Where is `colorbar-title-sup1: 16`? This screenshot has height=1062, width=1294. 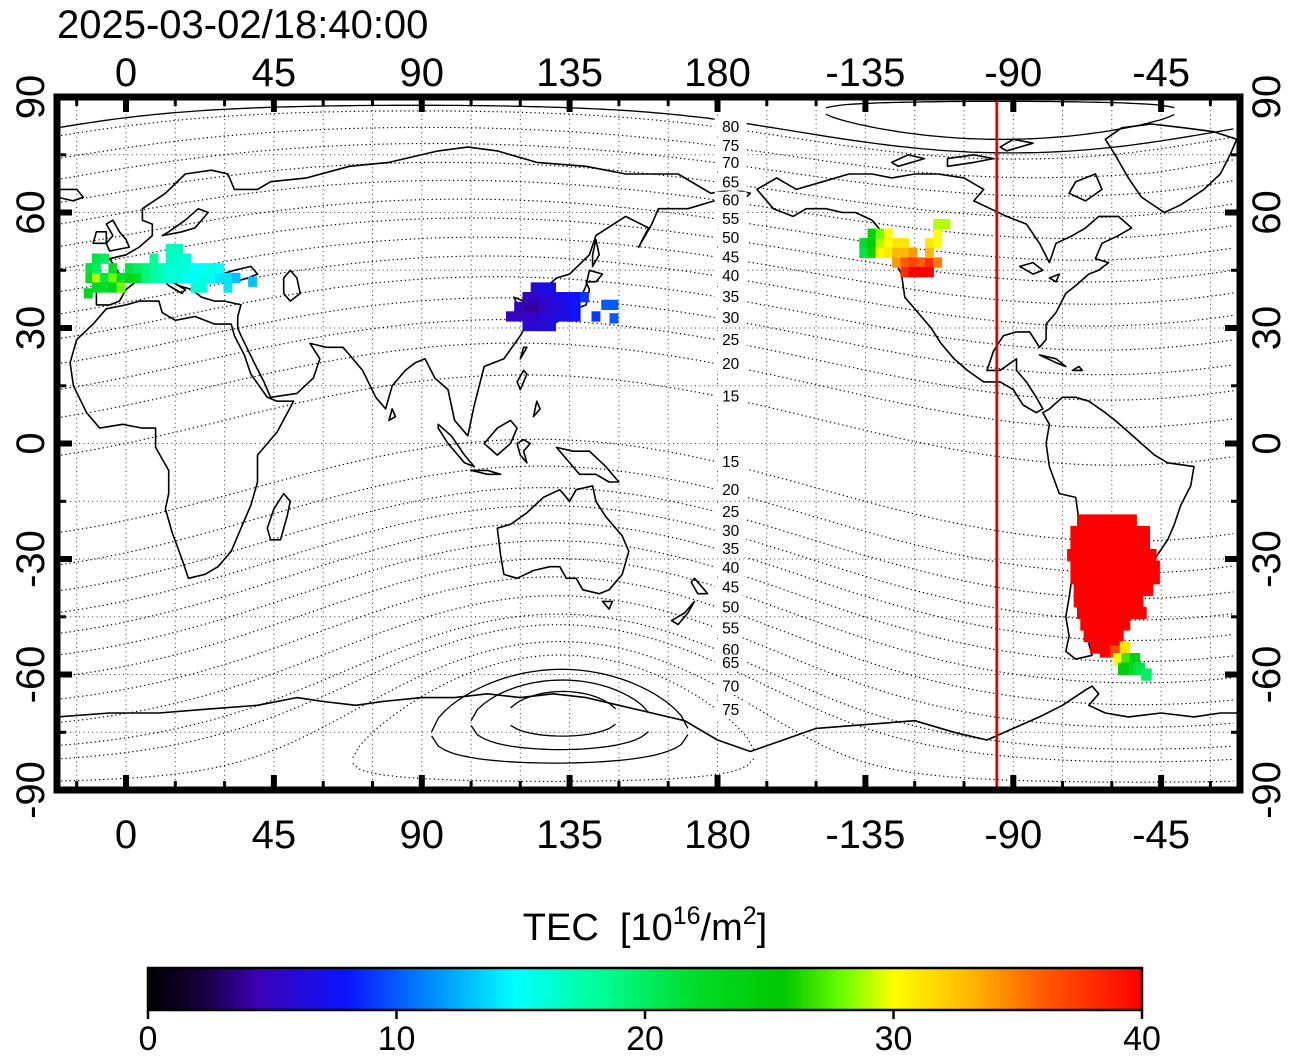
colorbar-title-sup1: 16 is located at coordinates (687, 916).